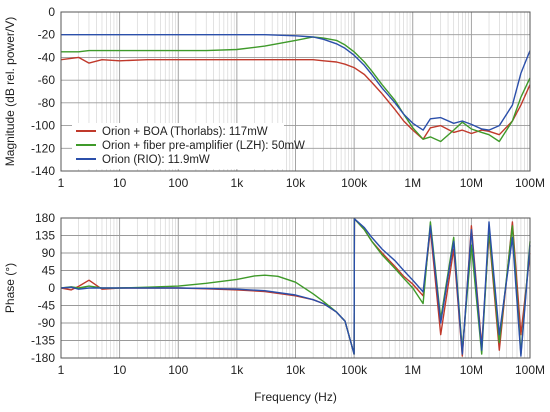  I want to click on y-tick-label: -80, so click(47, 103).